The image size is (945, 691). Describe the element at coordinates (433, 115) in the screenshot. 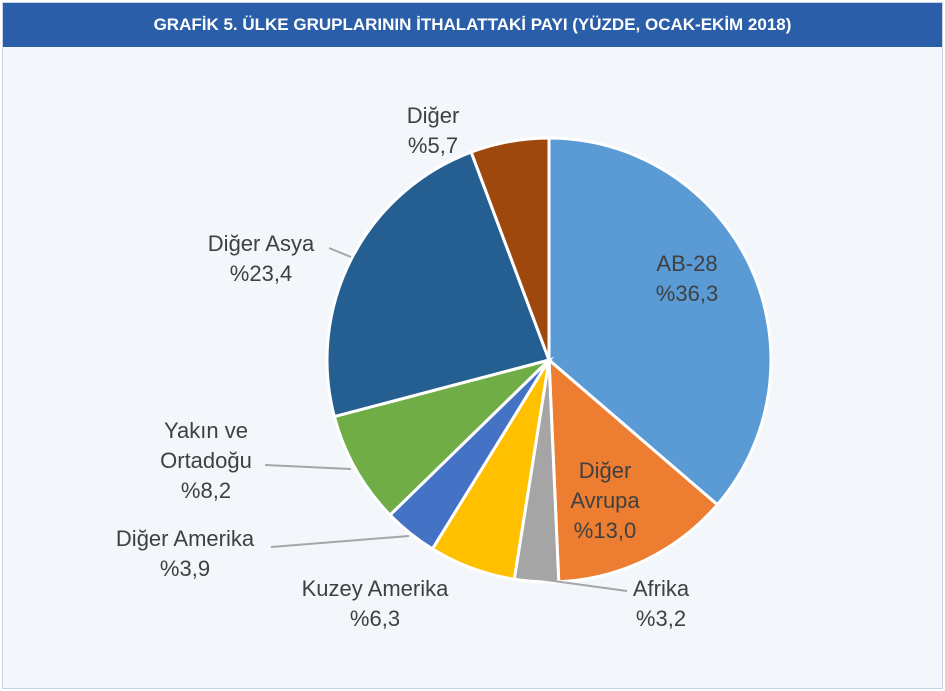

I see `category-label: Diğer` at that location.